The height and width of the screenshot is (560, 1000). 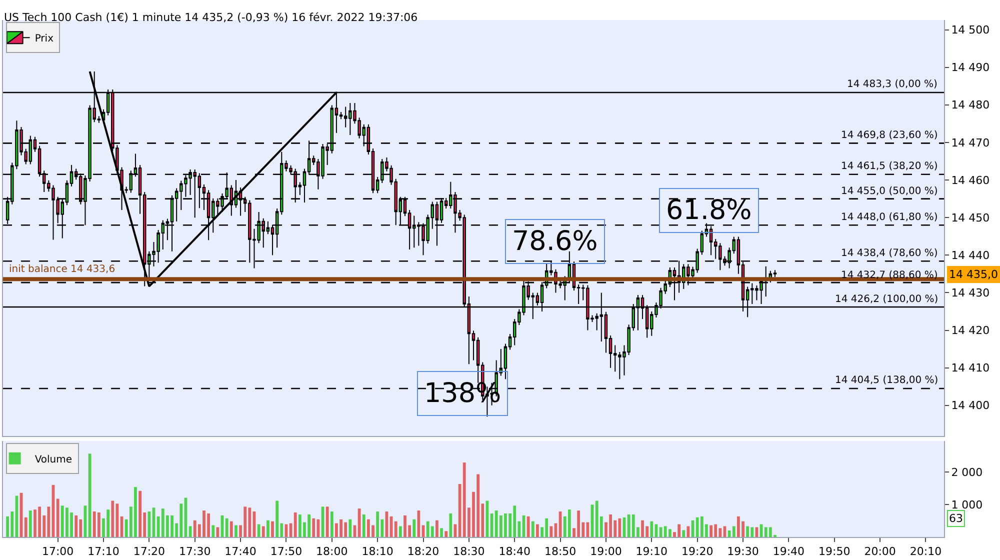 I want to click on x-tick-label: 18:40, so click(x=514, y=551).